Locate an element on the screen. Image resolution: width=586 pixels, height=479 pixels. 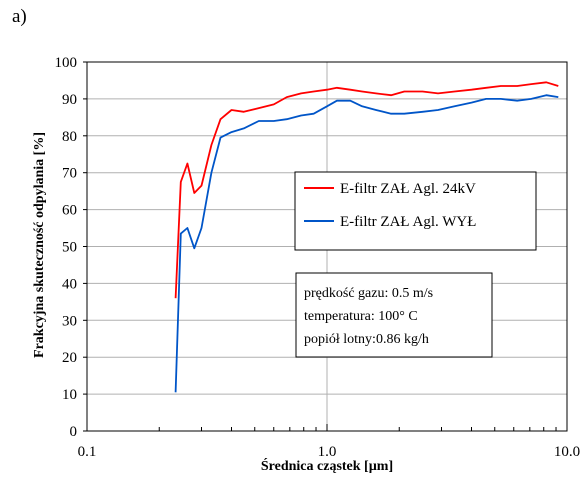
y-tick-label: 40 is located at coordinates (69, 284).